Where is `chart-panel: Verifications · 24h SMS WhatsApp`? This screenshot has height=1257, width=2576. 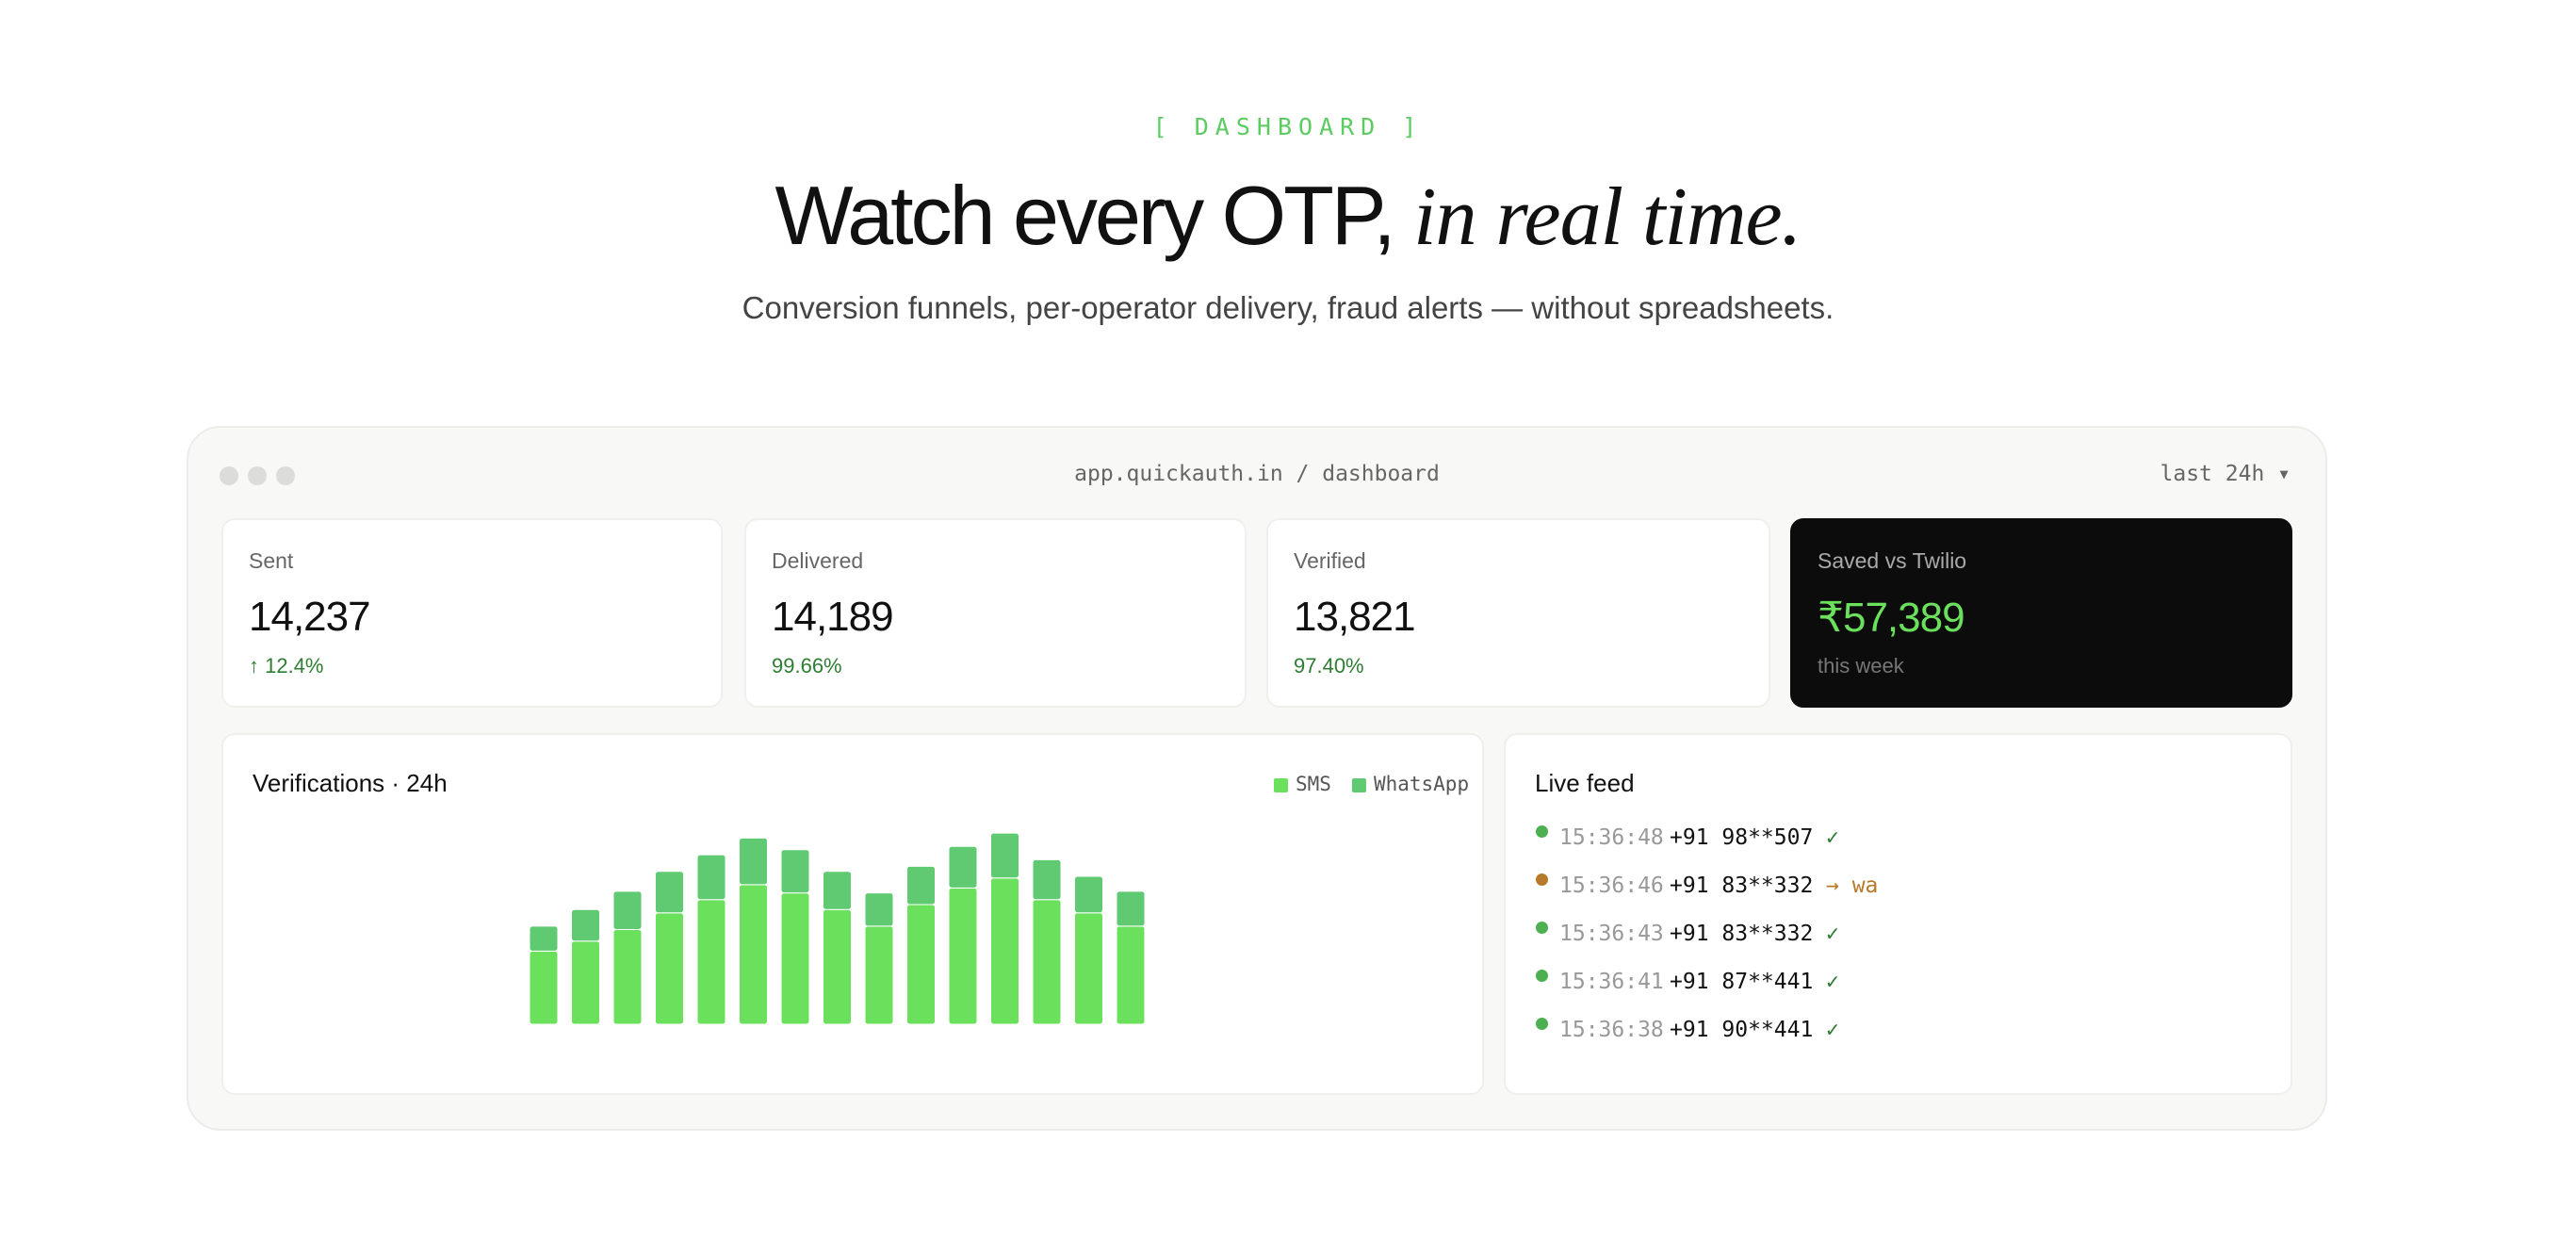 chart-panel: Verifications · 24h SMS WhatsApp is located at coordinates (852, 914).